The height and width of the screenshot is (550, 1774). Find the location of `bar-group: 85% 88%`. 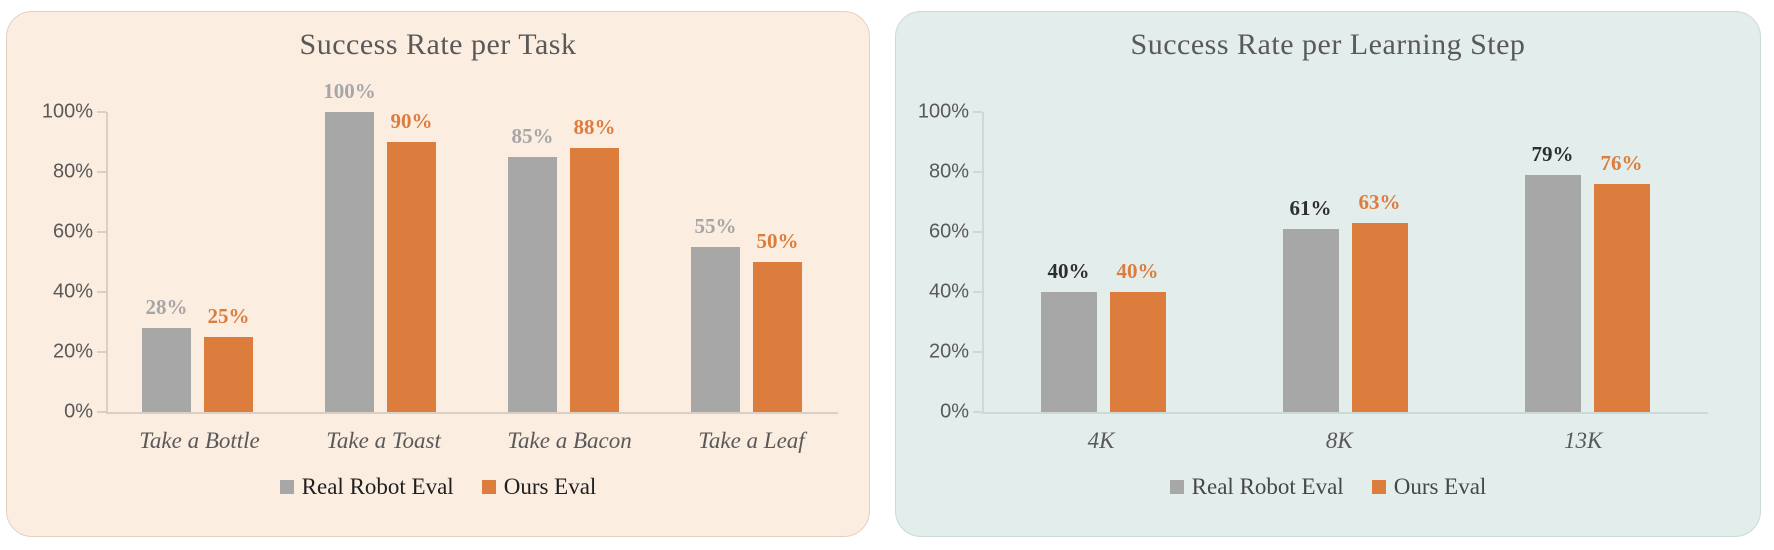

bar-group: 85% 88% is located at coordinates (563, 263).